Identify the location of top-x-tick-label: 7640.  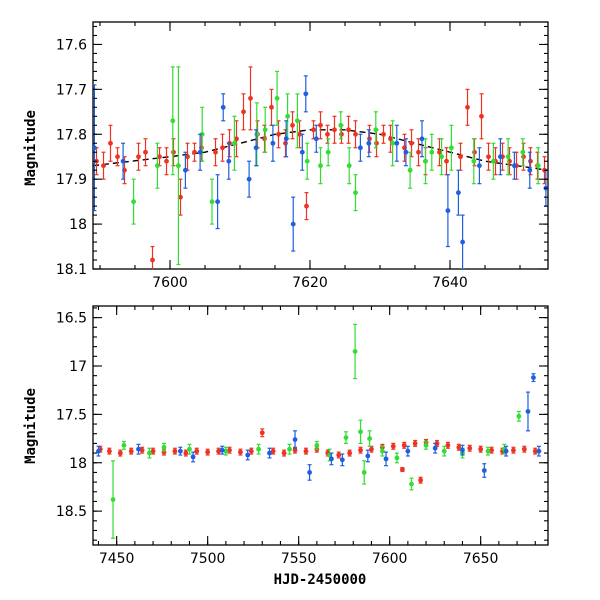
(450, 283).